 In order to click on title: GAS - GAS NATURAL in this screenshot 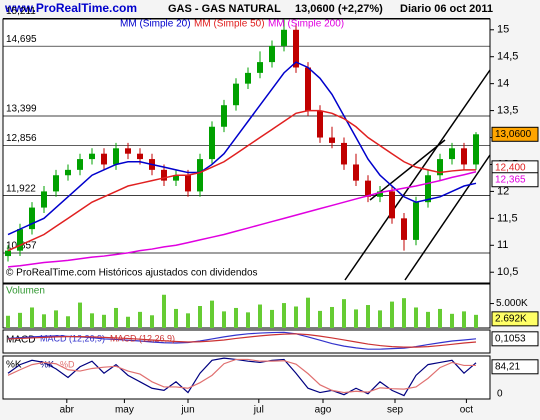, I will do `click(224, 9)`.